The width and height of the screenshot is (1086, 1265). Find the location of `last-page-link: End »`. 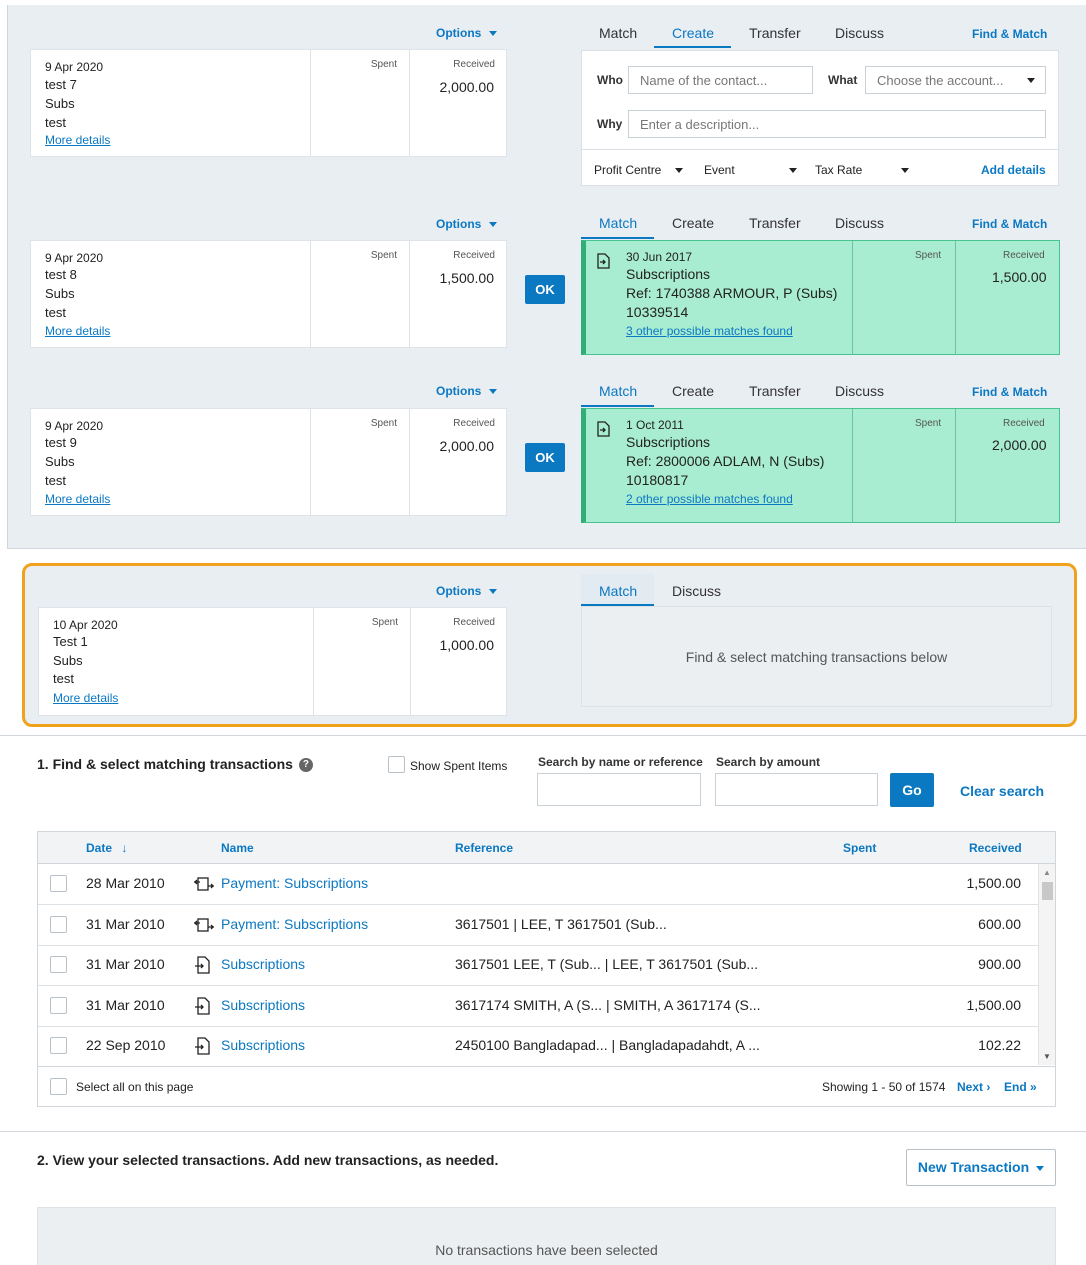

last-page-link: End » is located at coordinates (1020, 1087).